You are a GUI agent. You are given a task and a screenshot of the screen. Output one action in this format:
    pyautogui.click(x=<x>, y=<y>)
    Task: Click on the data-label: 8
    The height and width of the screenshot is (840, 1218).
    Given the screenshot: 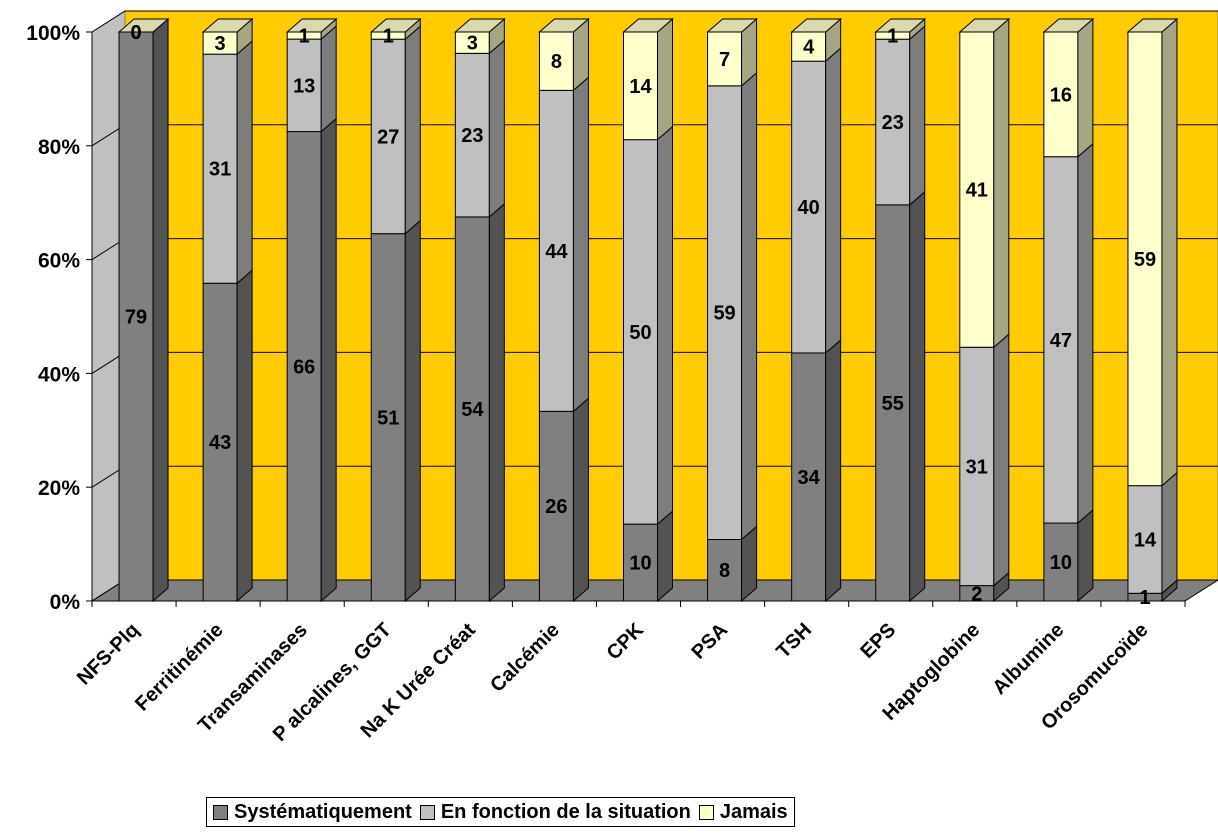 What is the action you would take?
    pyautogui.click(x=556, y=62)
    